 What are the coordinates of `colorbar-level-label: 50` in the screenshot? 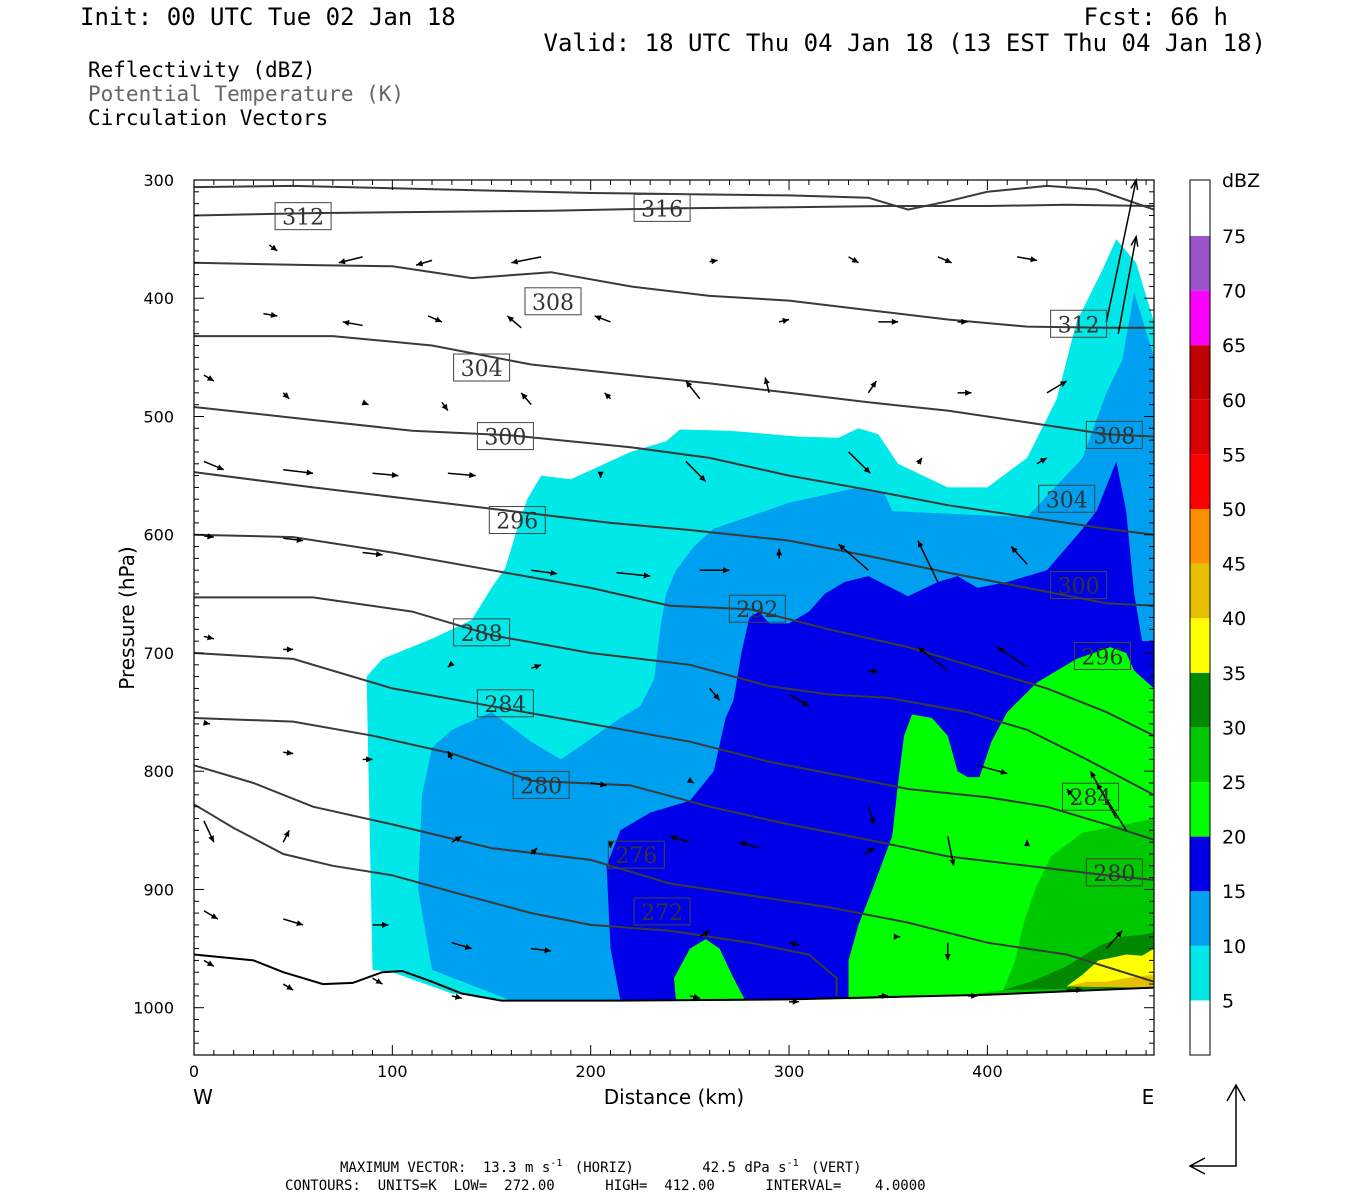 It's located at (1234, 510).